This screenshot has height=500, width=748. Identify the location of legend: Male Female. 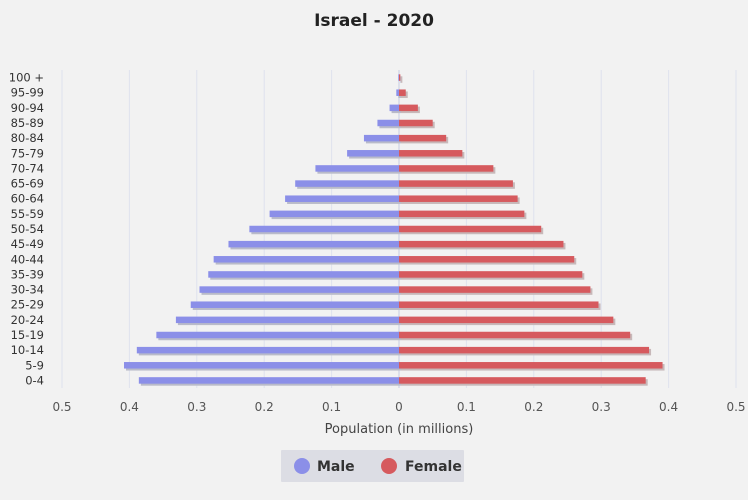
(372, 466).